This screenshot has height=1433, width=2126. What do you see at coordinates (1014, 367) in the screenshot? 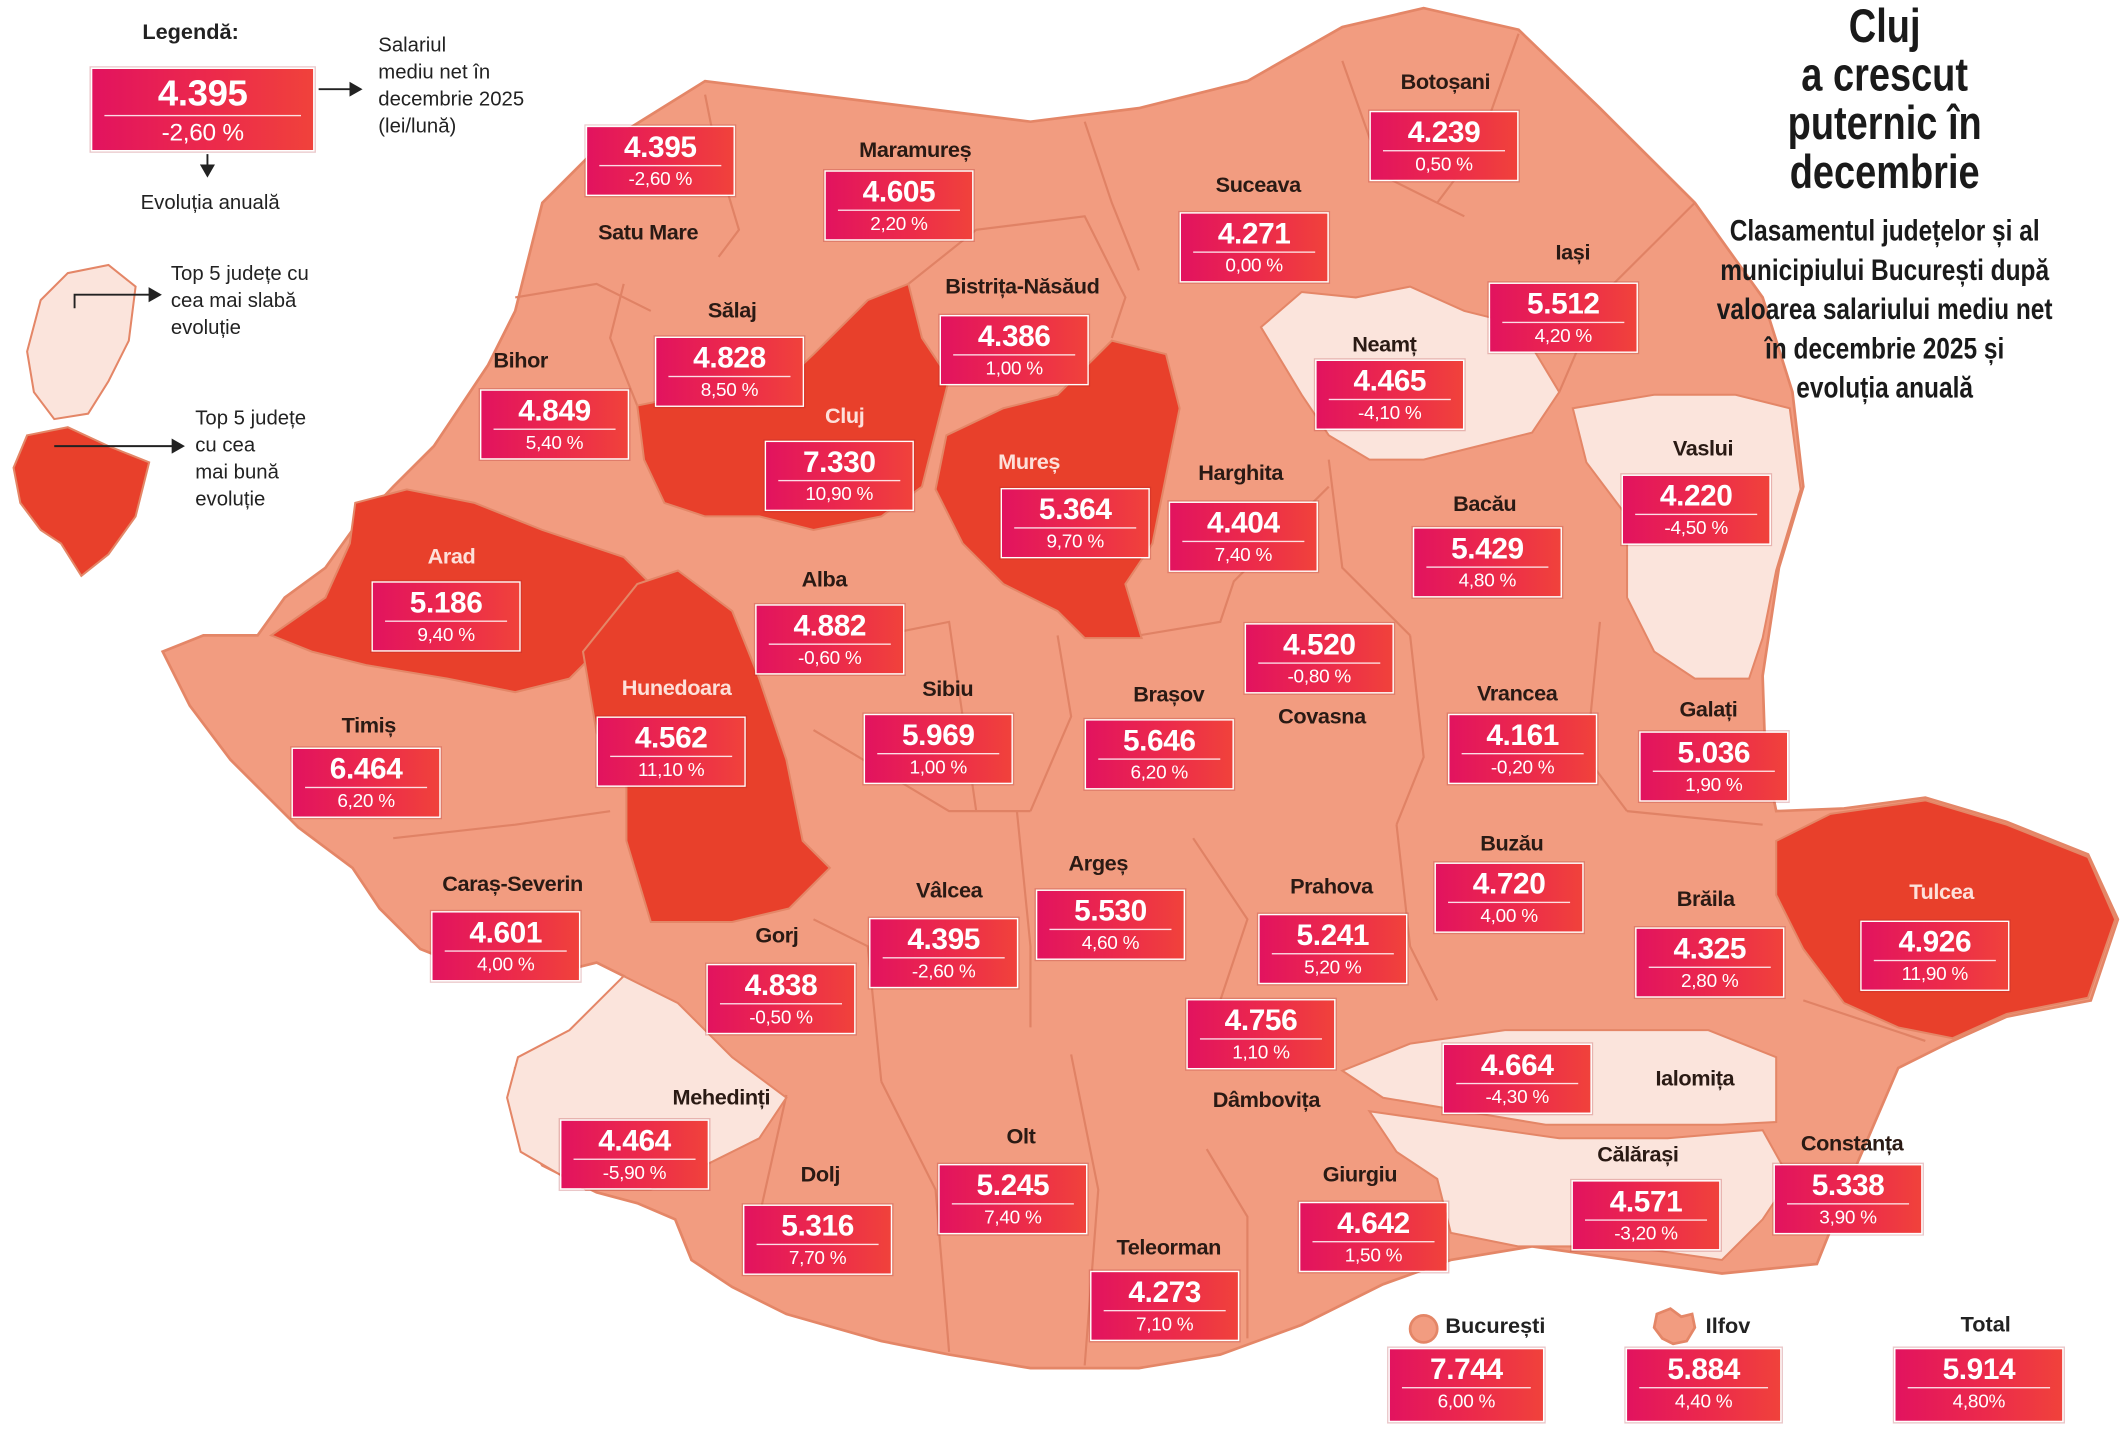
I see `county-change-bistrita-nasaud: 1,00 %` at bounding box center [1014, 367].